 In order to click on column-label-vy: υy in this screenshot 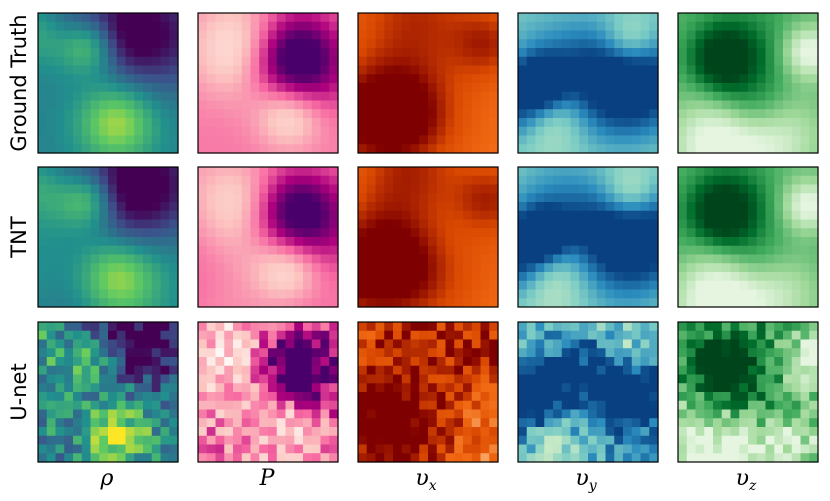, I will do `click(586, 480)`.